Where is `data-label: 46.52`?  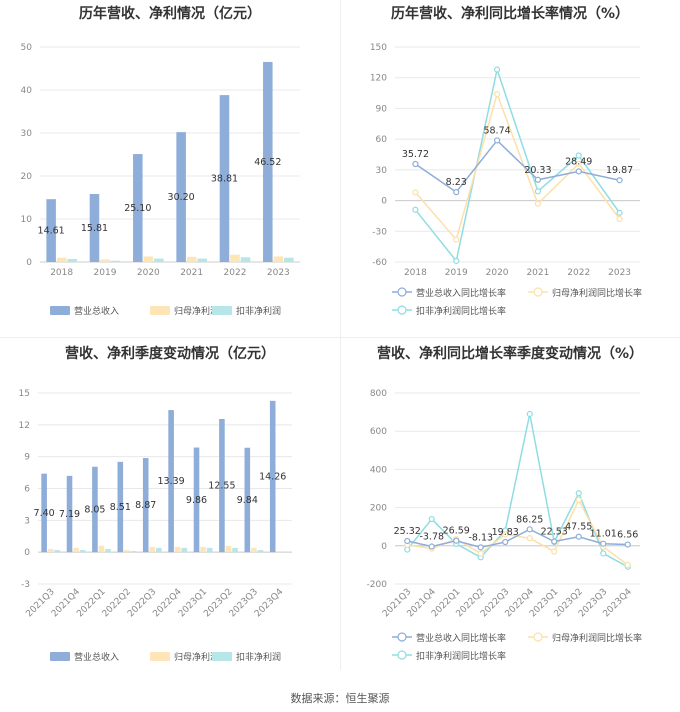
data-label: 46.52 is located at coordinates (267, 162).